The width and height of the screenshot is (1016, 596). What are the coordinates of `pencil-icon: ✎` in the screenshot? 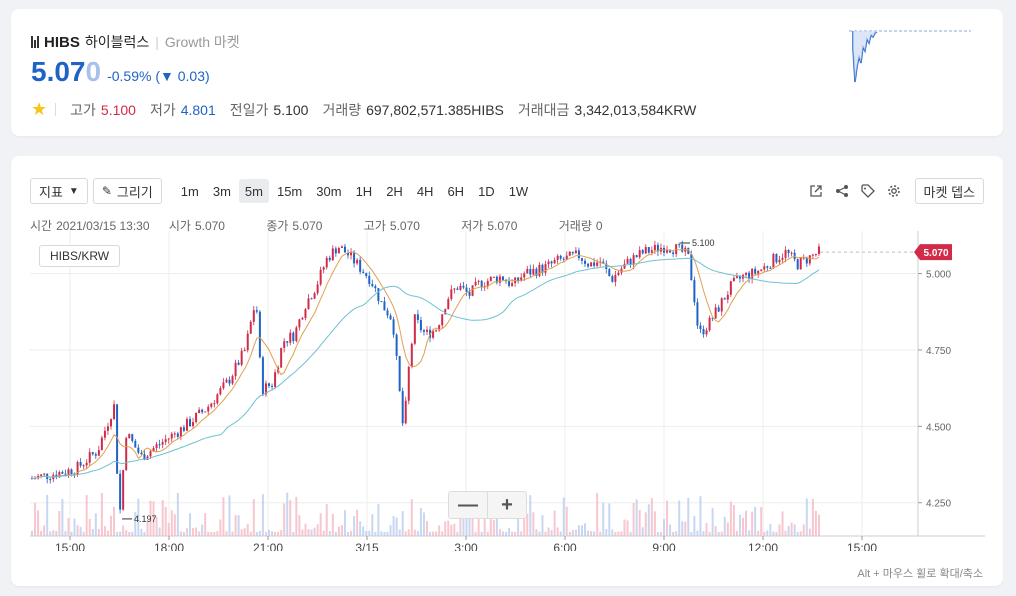 It's located at (106, 191).